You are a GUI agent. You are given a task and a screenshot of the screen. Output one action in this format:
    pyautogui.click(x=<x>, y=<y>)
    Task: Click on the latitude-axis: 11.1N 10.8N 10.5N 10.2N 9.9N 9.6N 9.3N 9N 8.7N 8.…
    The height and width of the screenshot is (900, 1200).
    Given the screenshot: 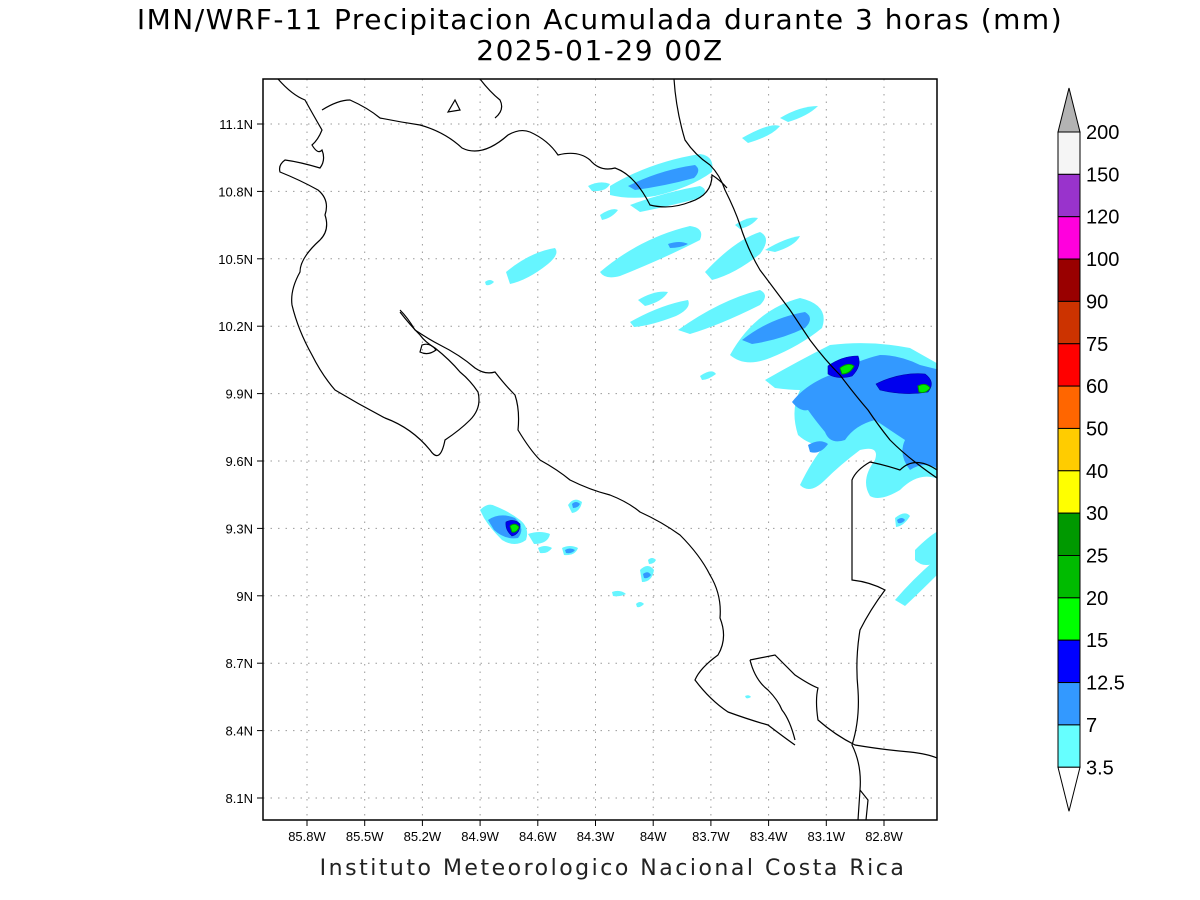 What is the action you would take?
    pyautogui.click(x=240, y=461)
    